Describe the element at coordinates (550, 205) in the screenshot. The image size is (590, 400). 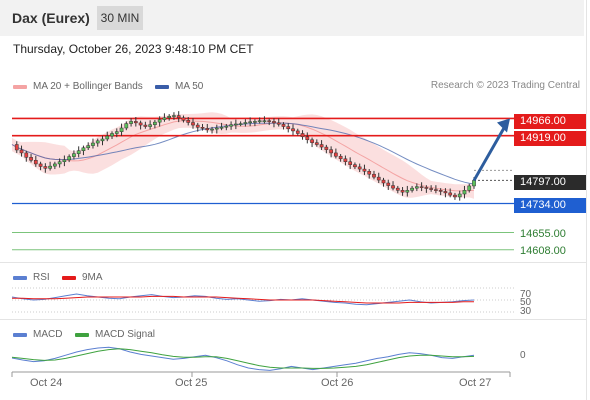
I see `price-label-s1: 14734.00` at that location.